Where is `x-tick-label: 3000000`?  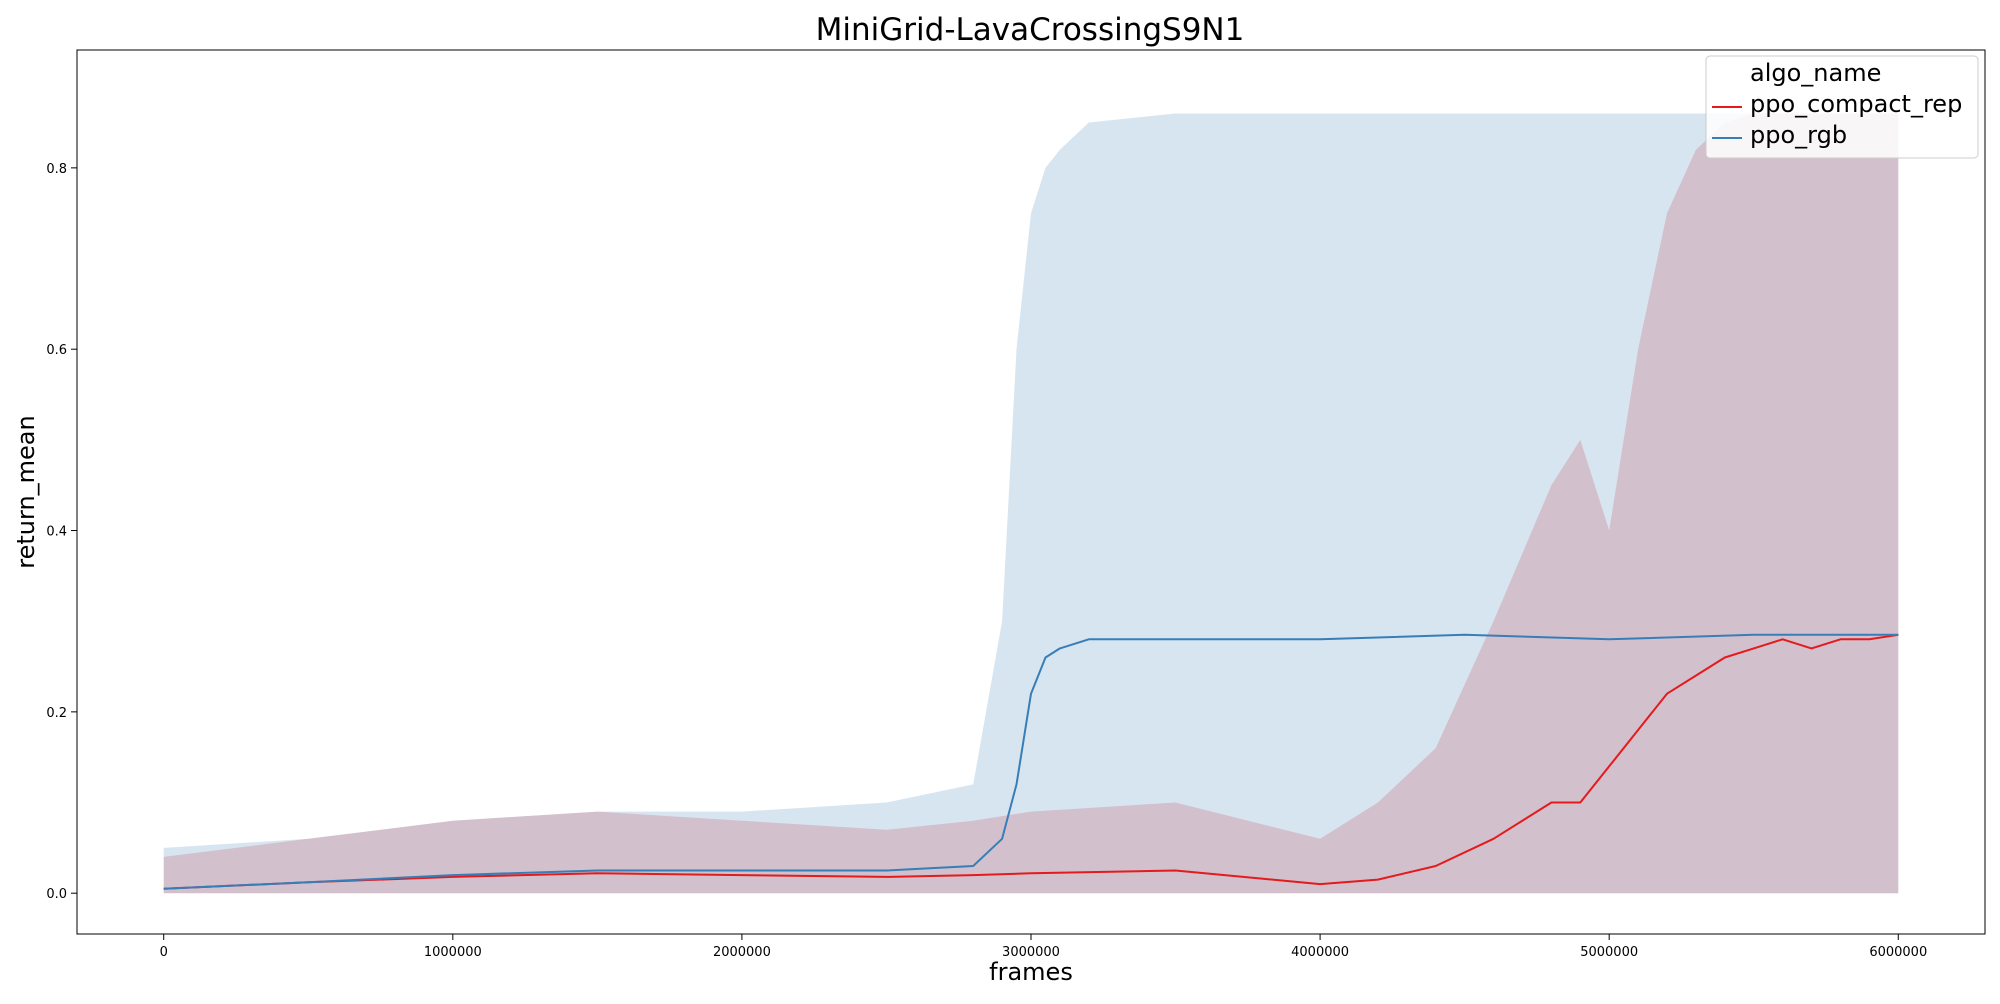 x-tick-label: 3000000 is located at coordinates (1031, 952).